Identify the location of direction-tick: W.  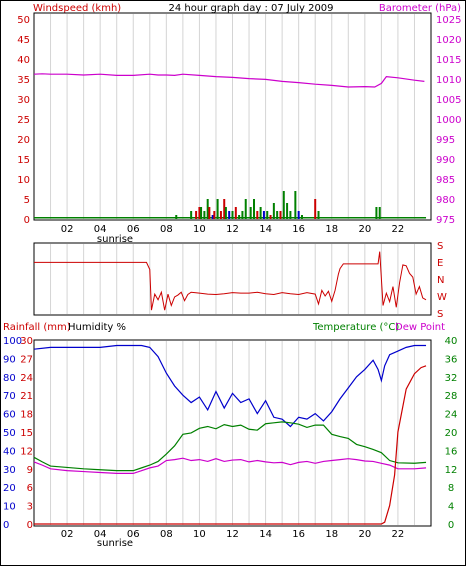
(442, 297).